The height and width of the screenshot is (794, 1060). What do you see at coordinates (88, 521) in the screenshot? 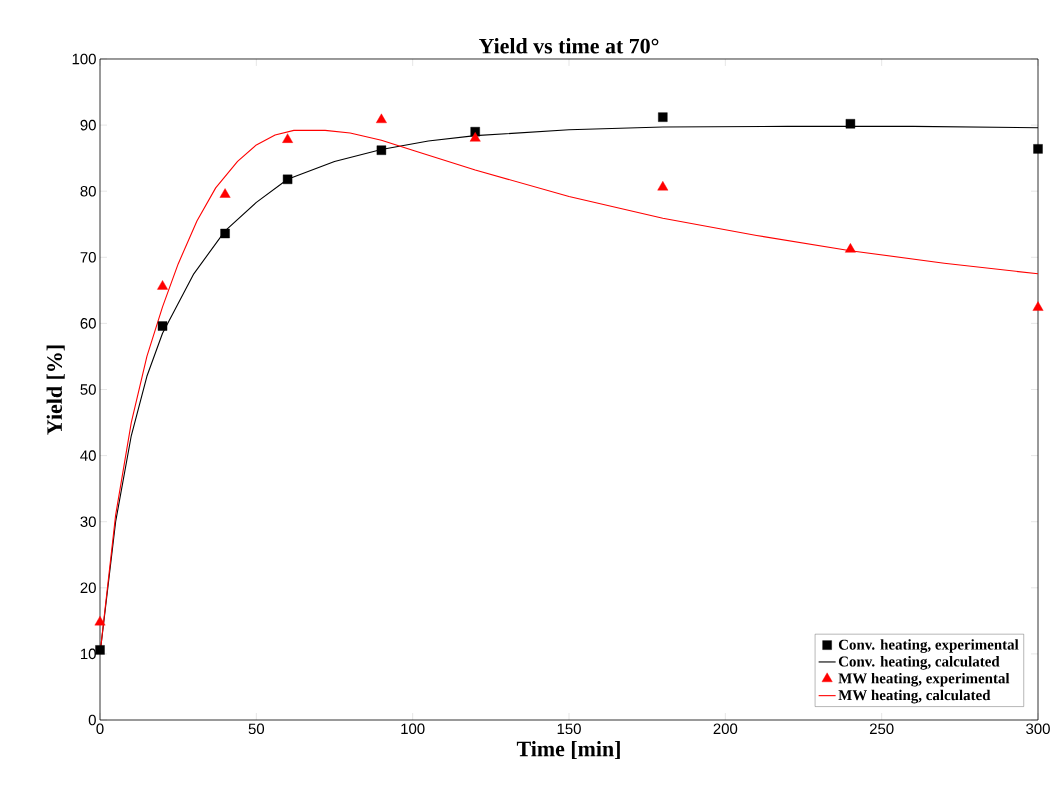
I see `y-tick-label: 30` at bounding box center [88, 521].